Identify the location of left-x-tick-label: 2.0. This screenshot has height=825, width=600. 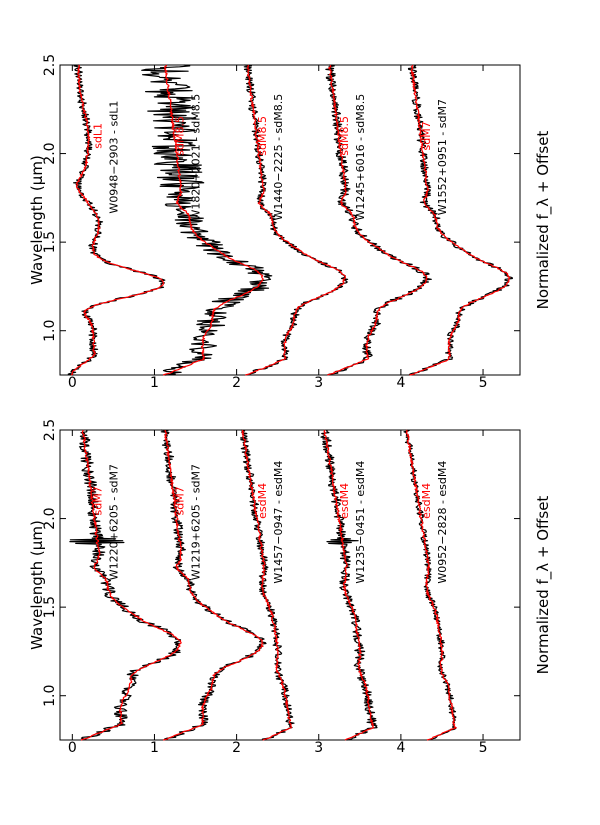
(50, 518).